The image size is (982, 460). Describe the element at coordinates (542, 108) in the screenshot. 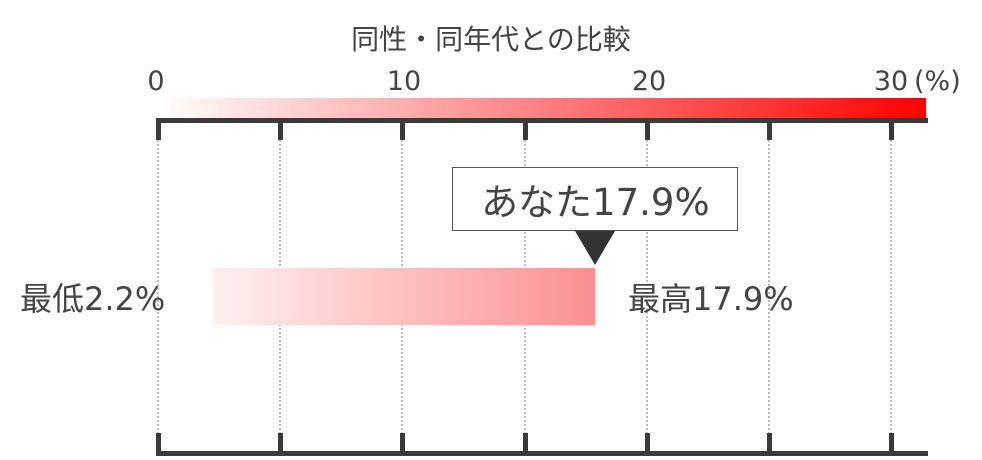

I see `color-scale-bar` at that location.